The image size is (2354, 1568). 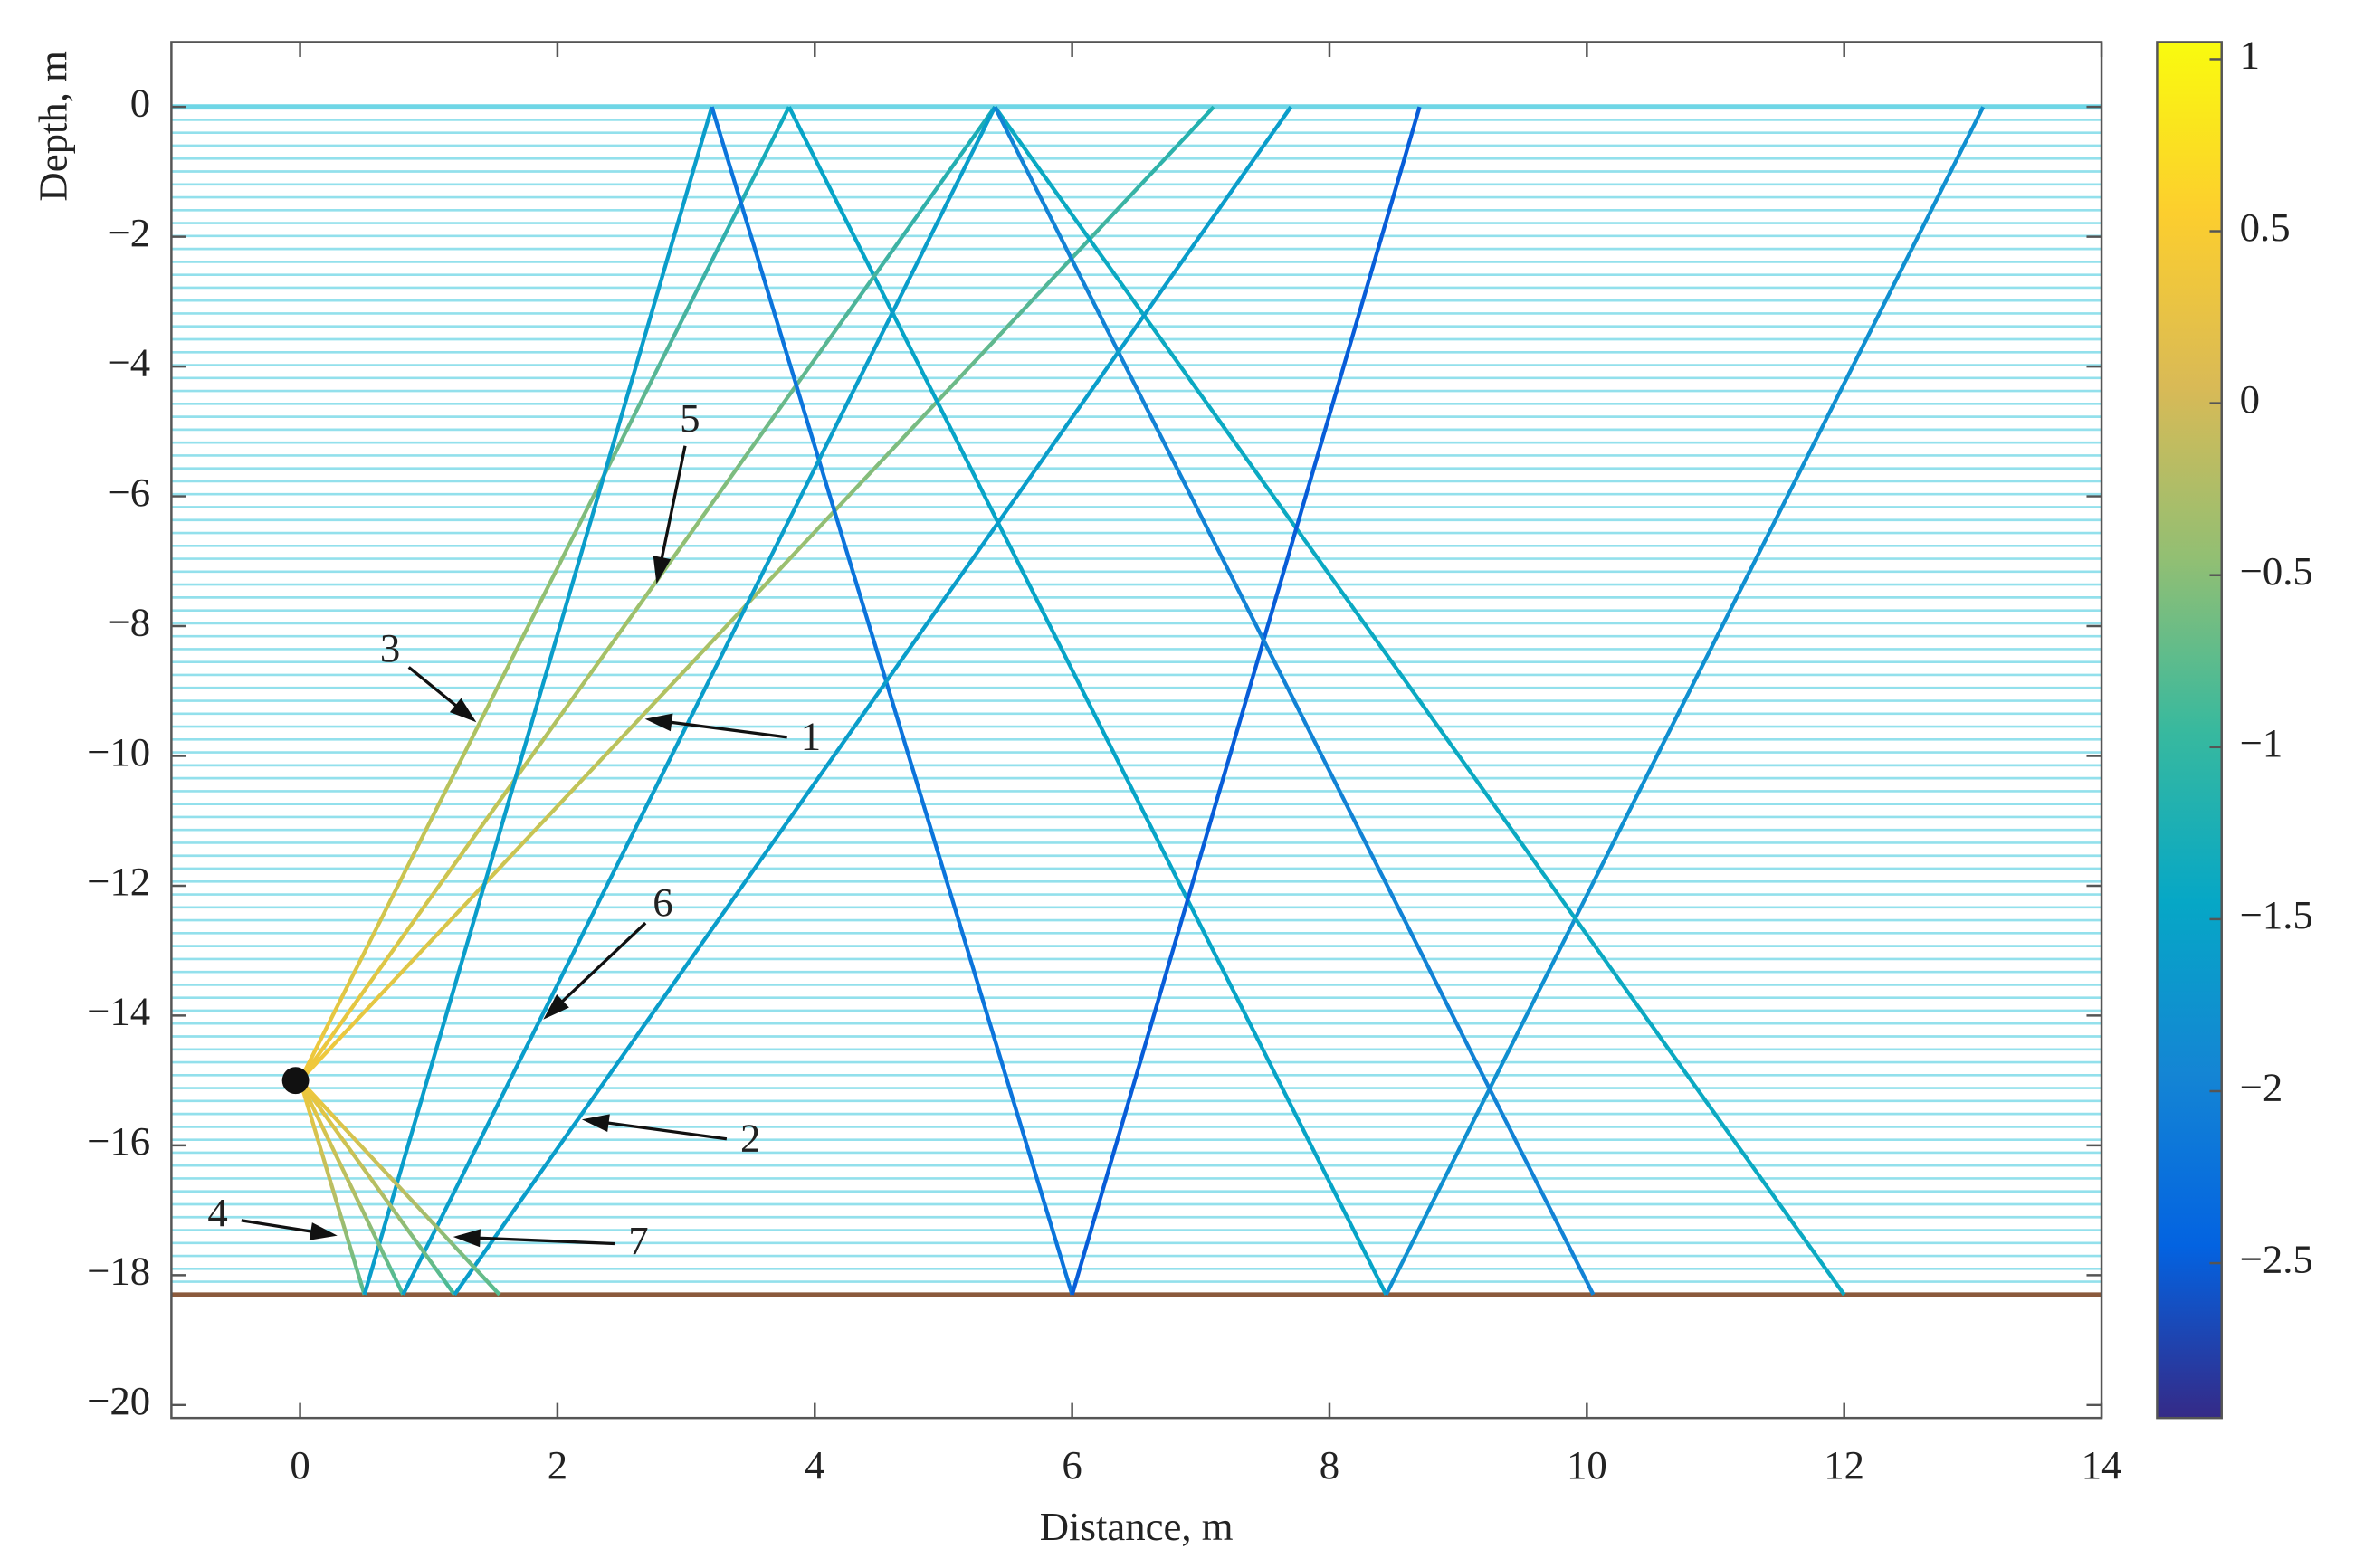 What do you see at coordinates (54, 127) in the screenshot?
I see `y-axis-label: Depth, m` at bounding box center [54, 127].